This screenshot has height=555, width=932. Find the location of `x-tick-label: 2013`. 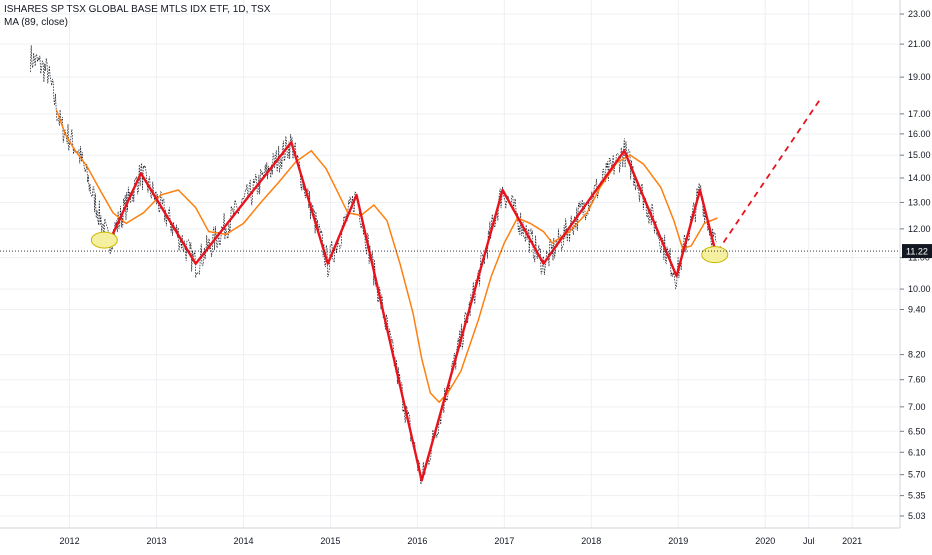

x-tick-label: 2013 is located at coordinates (157, 541).